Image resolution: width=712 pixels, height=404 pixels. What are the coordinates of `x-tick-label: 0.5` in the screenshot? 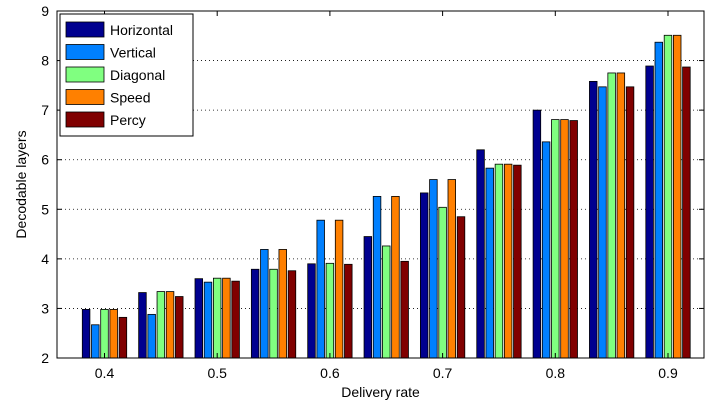 It's located at (217, 373).